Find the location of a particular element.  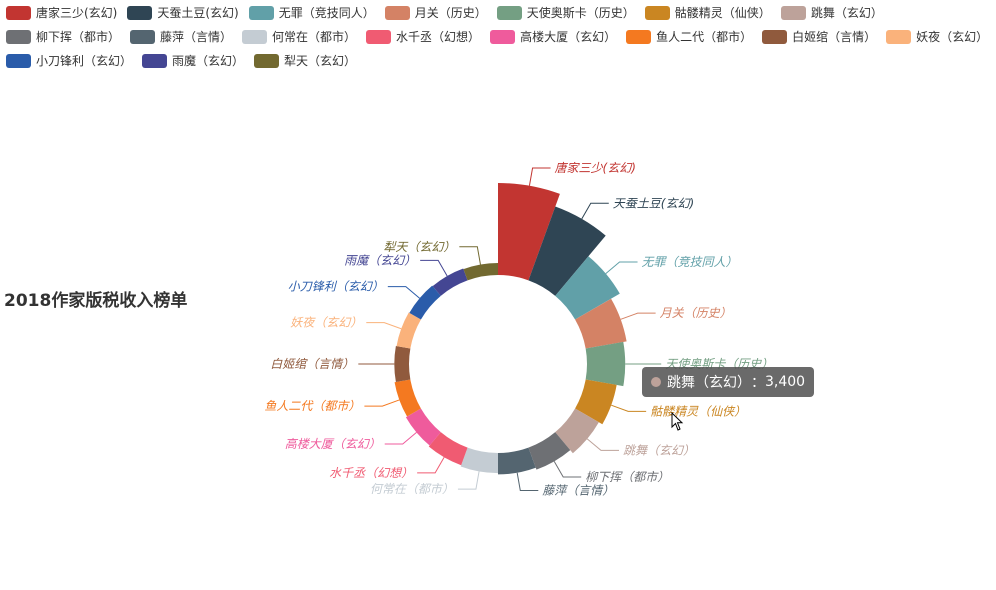

legend-item: 高楼大厦（玄幻） is located at coordinates (553, 37).